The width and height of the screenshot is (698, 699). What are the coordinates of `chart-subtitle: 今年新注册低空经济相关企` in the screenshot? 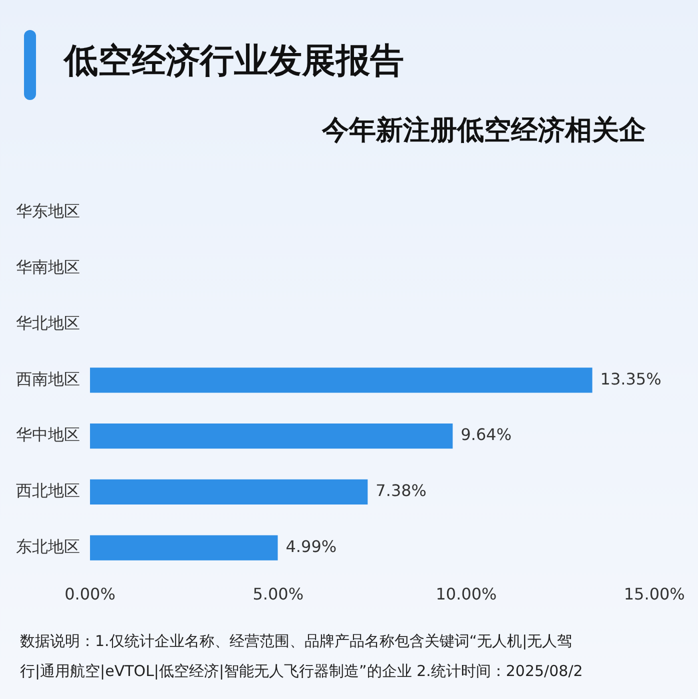 It's located at (484, 131).